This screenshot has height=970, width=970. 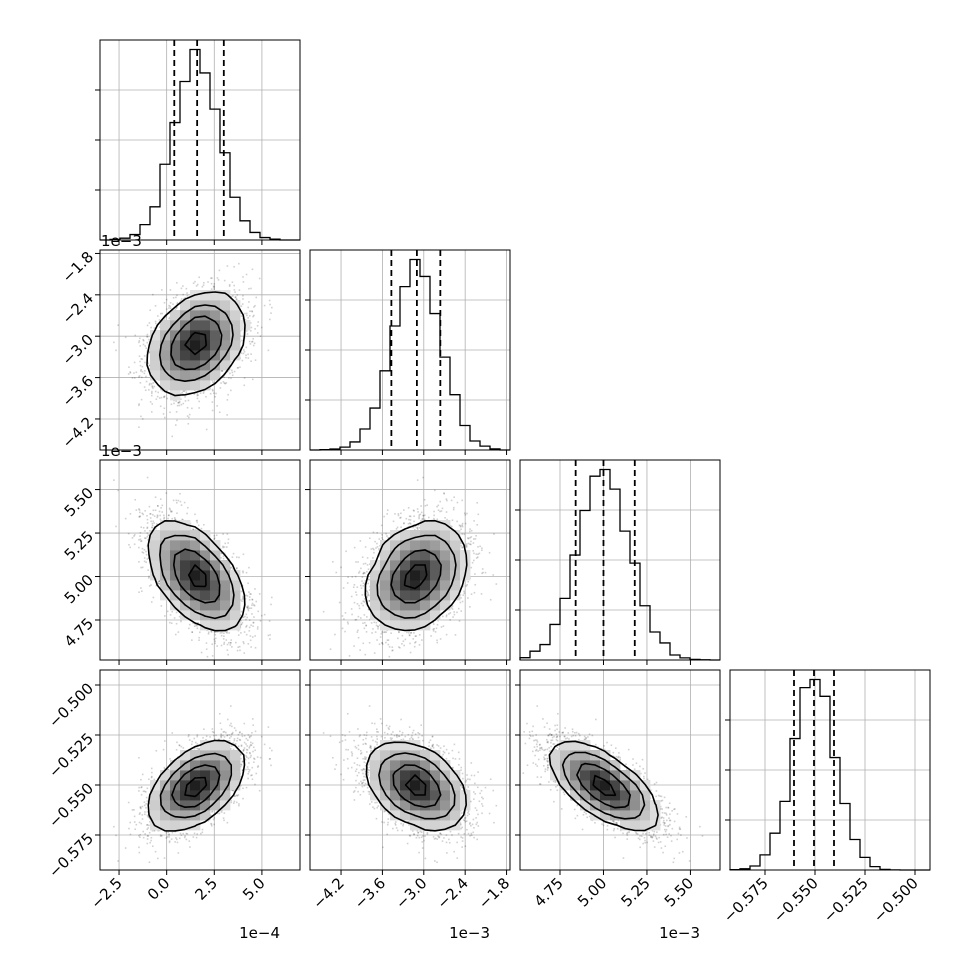 I want to click on histogram-step, so click(x=200, y=144).